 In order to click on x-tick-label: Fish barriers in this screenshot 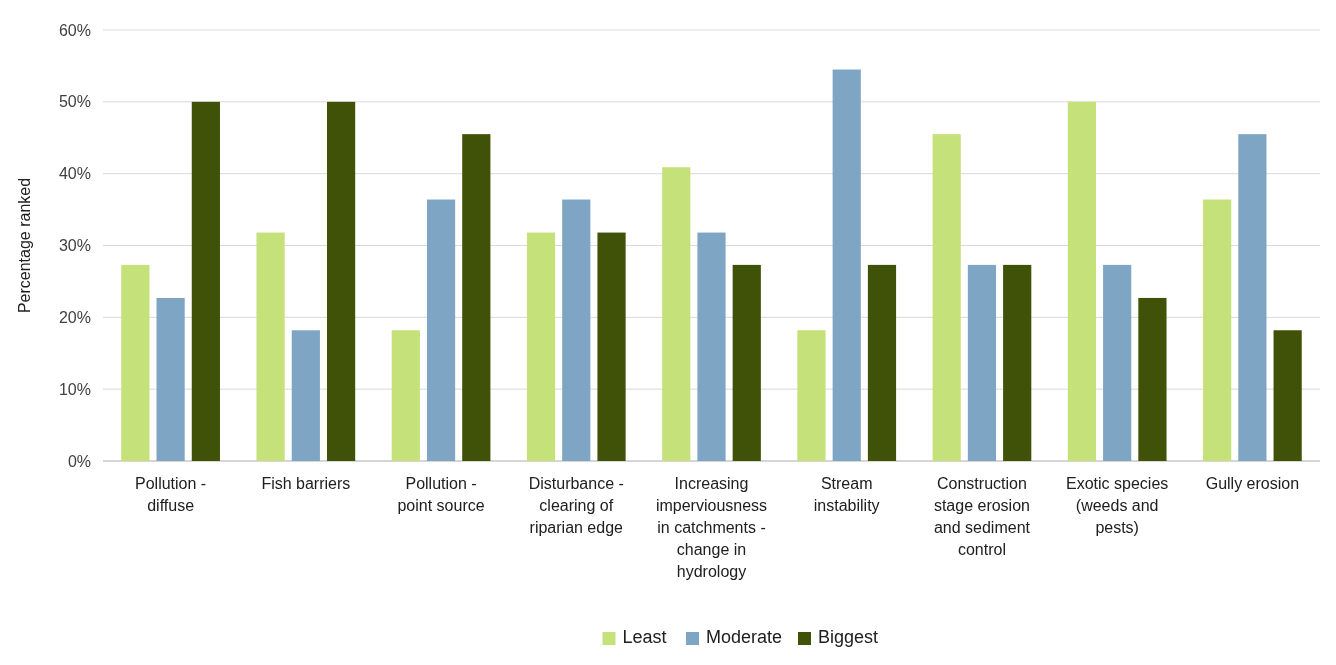, I will do `click(306, 483)`.